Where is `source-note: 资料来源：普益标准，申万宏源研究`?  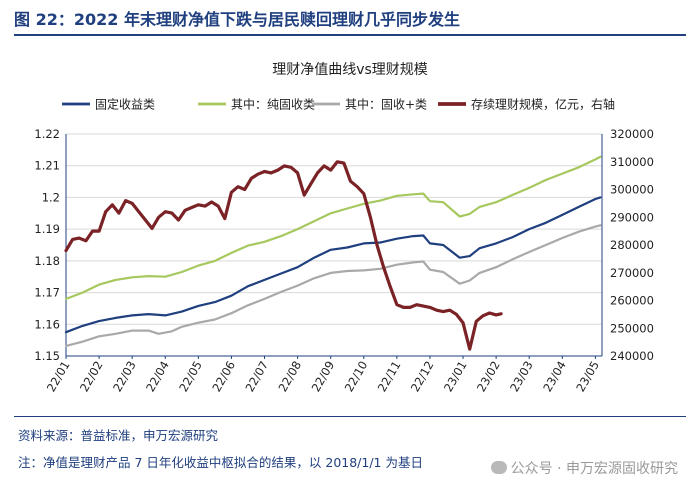 source-note: 资料来源：普益标准，申万宏源研究 is located at coordinates (118, 435).